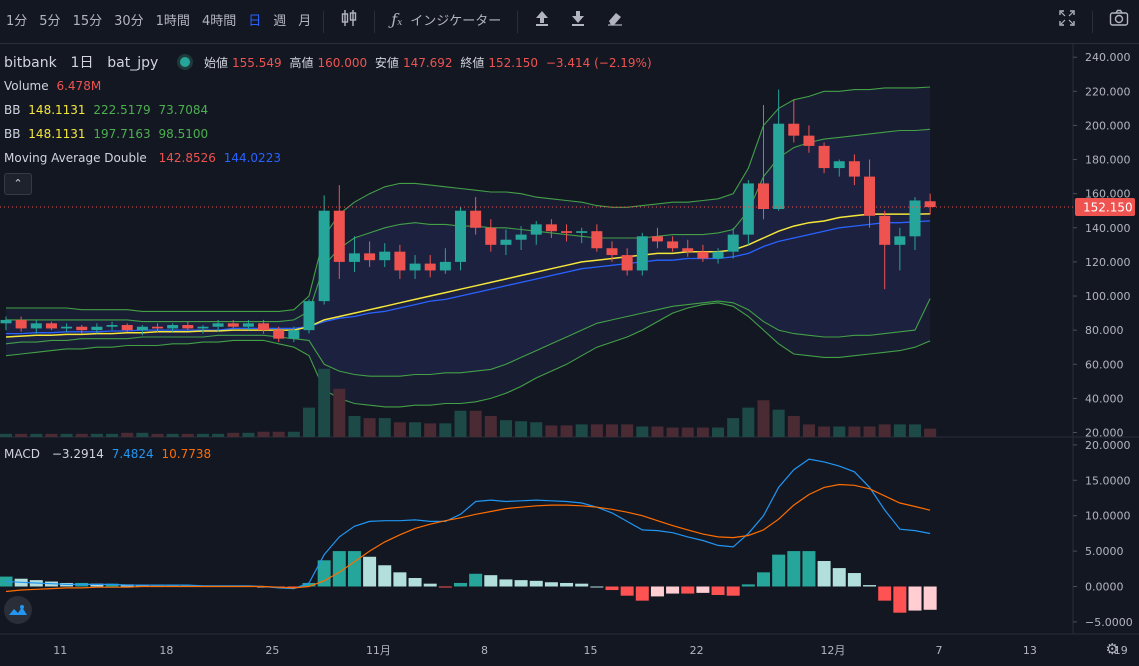 The image size is (1139, 666). What do you see at coordinates (82, 63) in the screenshot?
I see `interval-name: 1日` at bounding box center [82, 63].